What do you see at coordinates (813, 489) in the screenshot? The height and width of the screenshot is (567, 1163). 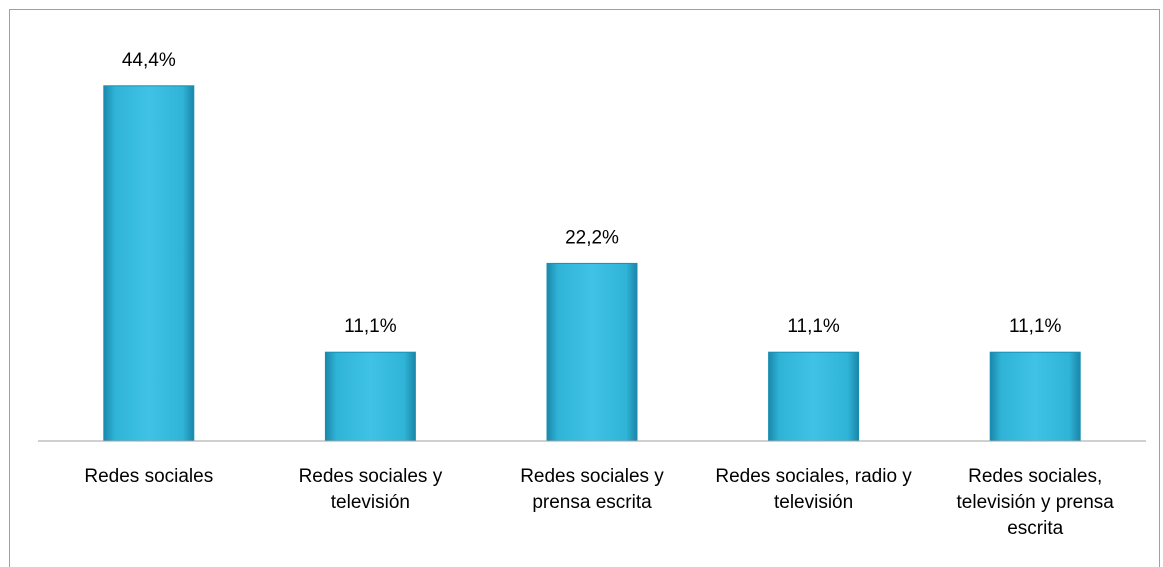 I see `x-tick-label: Redes sociales, radio y televisión` at bounding box center [813, 489].